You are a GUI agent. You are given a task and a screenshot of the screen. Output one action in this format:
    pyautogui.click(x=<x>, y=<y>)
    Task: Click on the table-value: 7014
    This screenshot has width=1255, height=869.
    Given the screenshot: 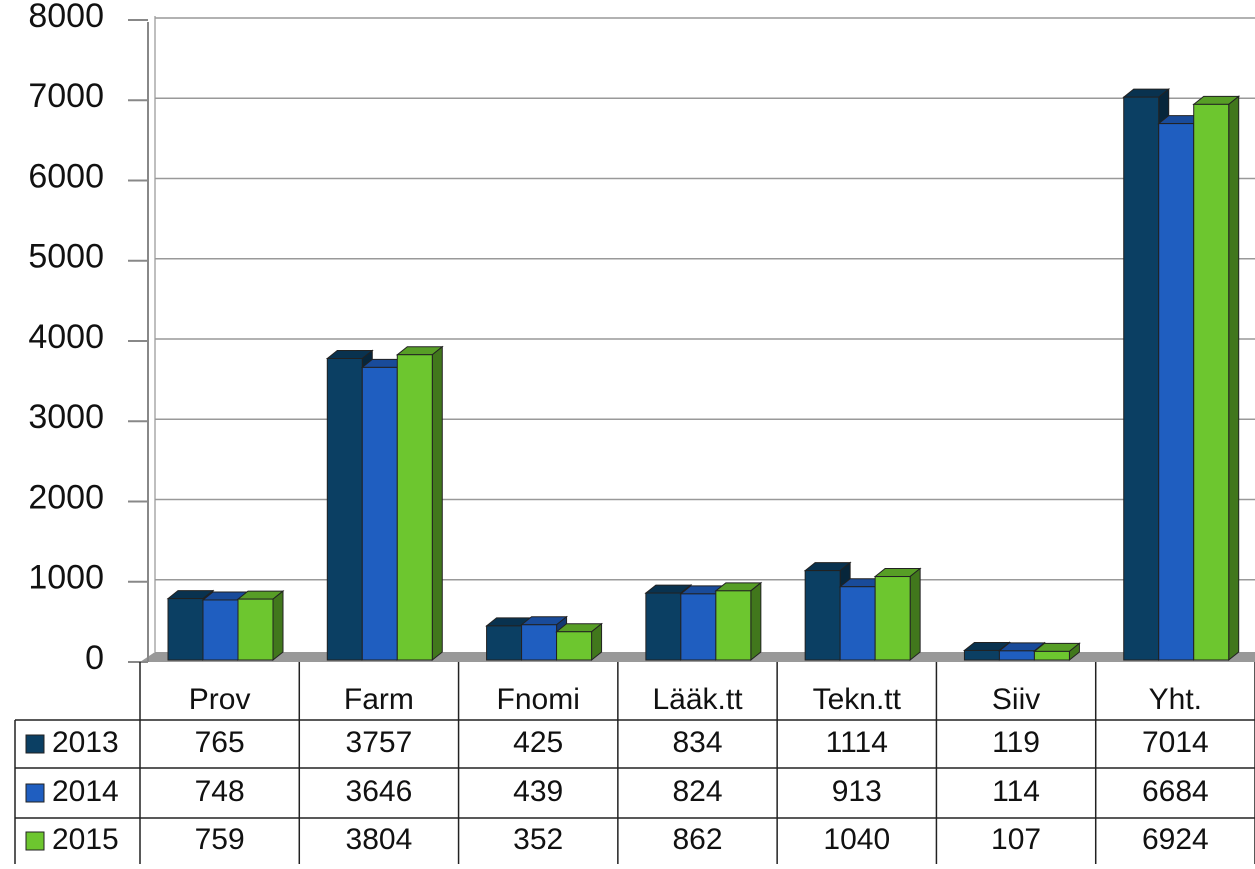 What is the action you would take?
    pyautogui.click(x=1175, y=742)
    